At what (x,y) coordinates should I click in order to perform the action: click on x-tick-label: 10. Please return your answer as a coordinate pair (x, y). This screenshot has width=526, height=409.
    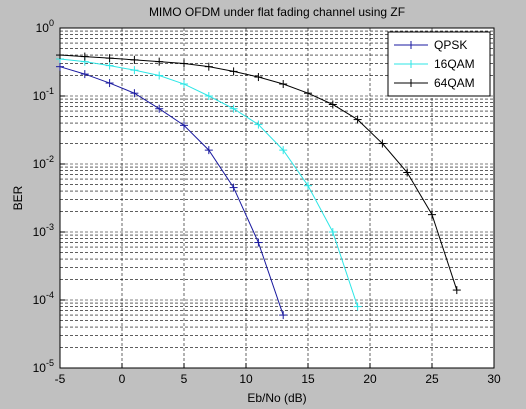
    Looking at the image, I should click on (246, 379).